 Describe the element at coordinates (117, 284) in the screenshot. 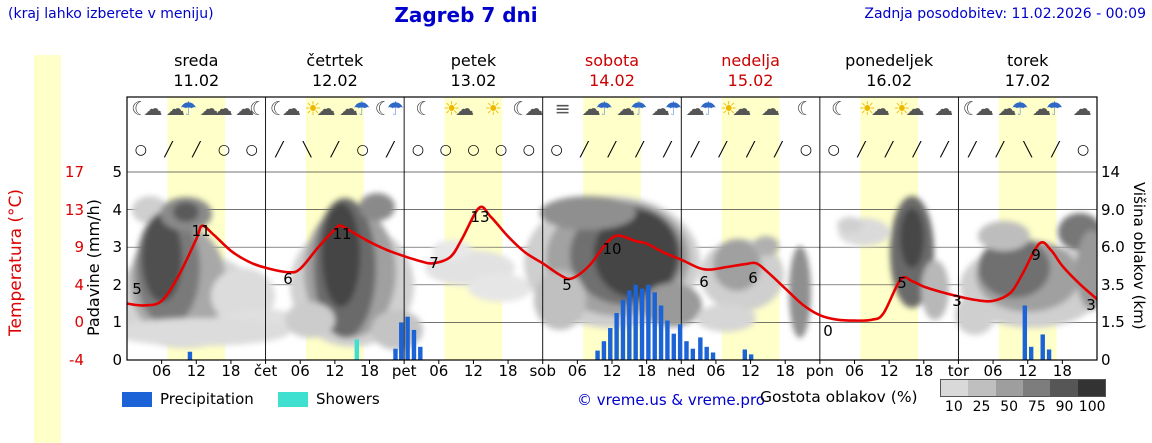

I see `precip-tick: 2` at that location.